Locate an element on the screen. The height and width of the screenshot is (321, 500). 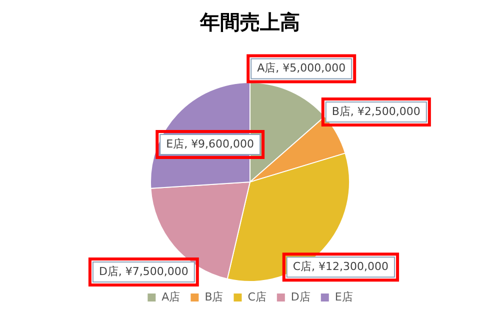
legend-label: E店 is located at coordinates (343, 297).